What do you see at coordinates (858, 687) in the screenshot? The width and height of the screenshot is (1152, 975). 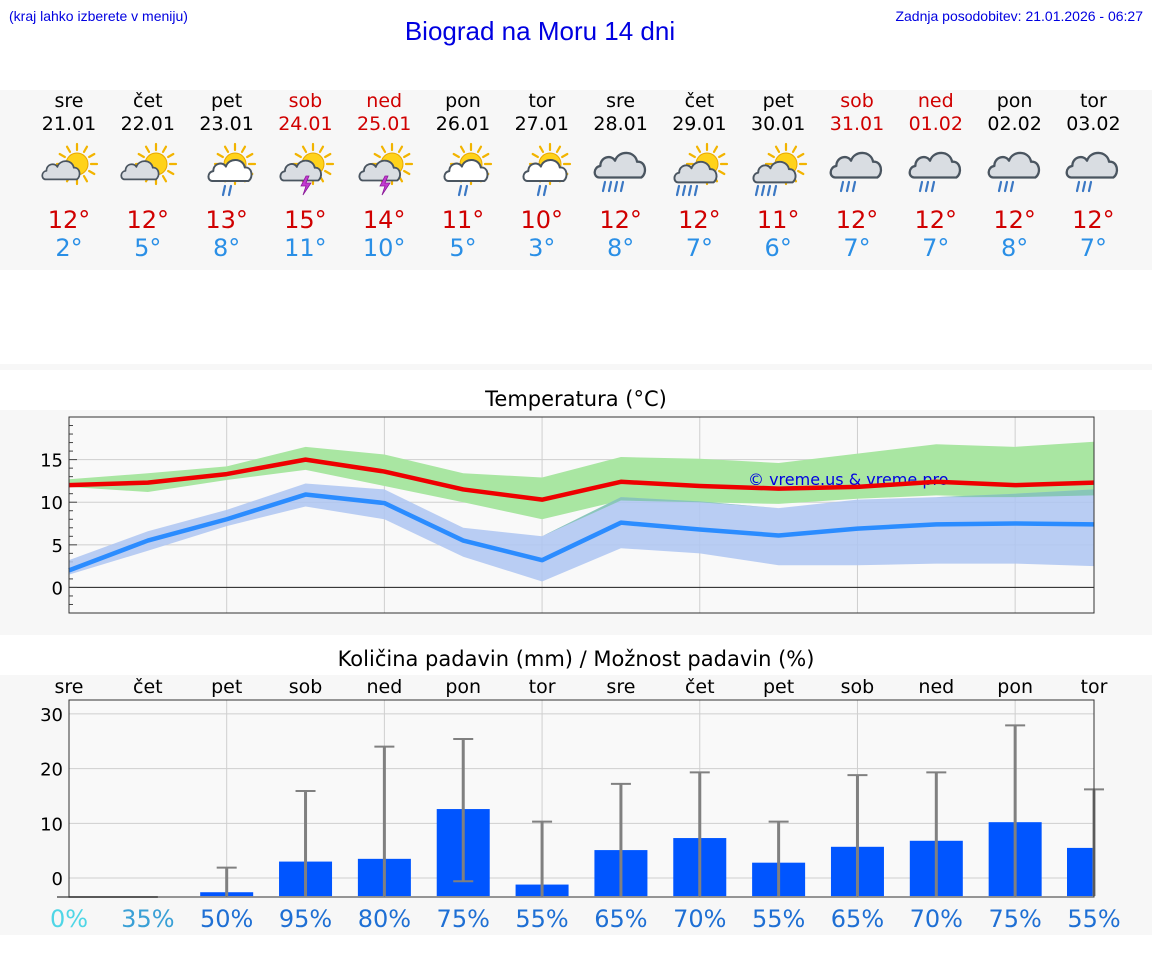 I see `day-label: sob` at bounding box center [858, 687].